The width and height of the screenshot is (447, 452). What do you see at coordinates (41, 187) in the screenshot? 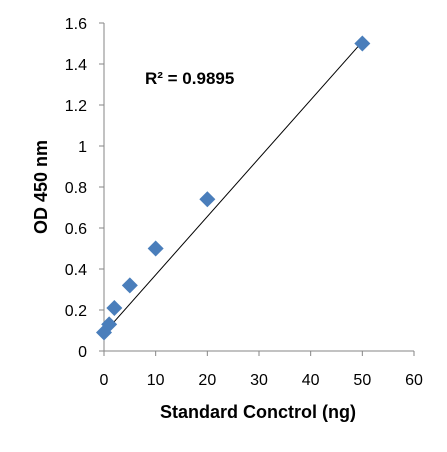
I see `y-axis-title: OD 450 nm` at bounding box center [41, 187].